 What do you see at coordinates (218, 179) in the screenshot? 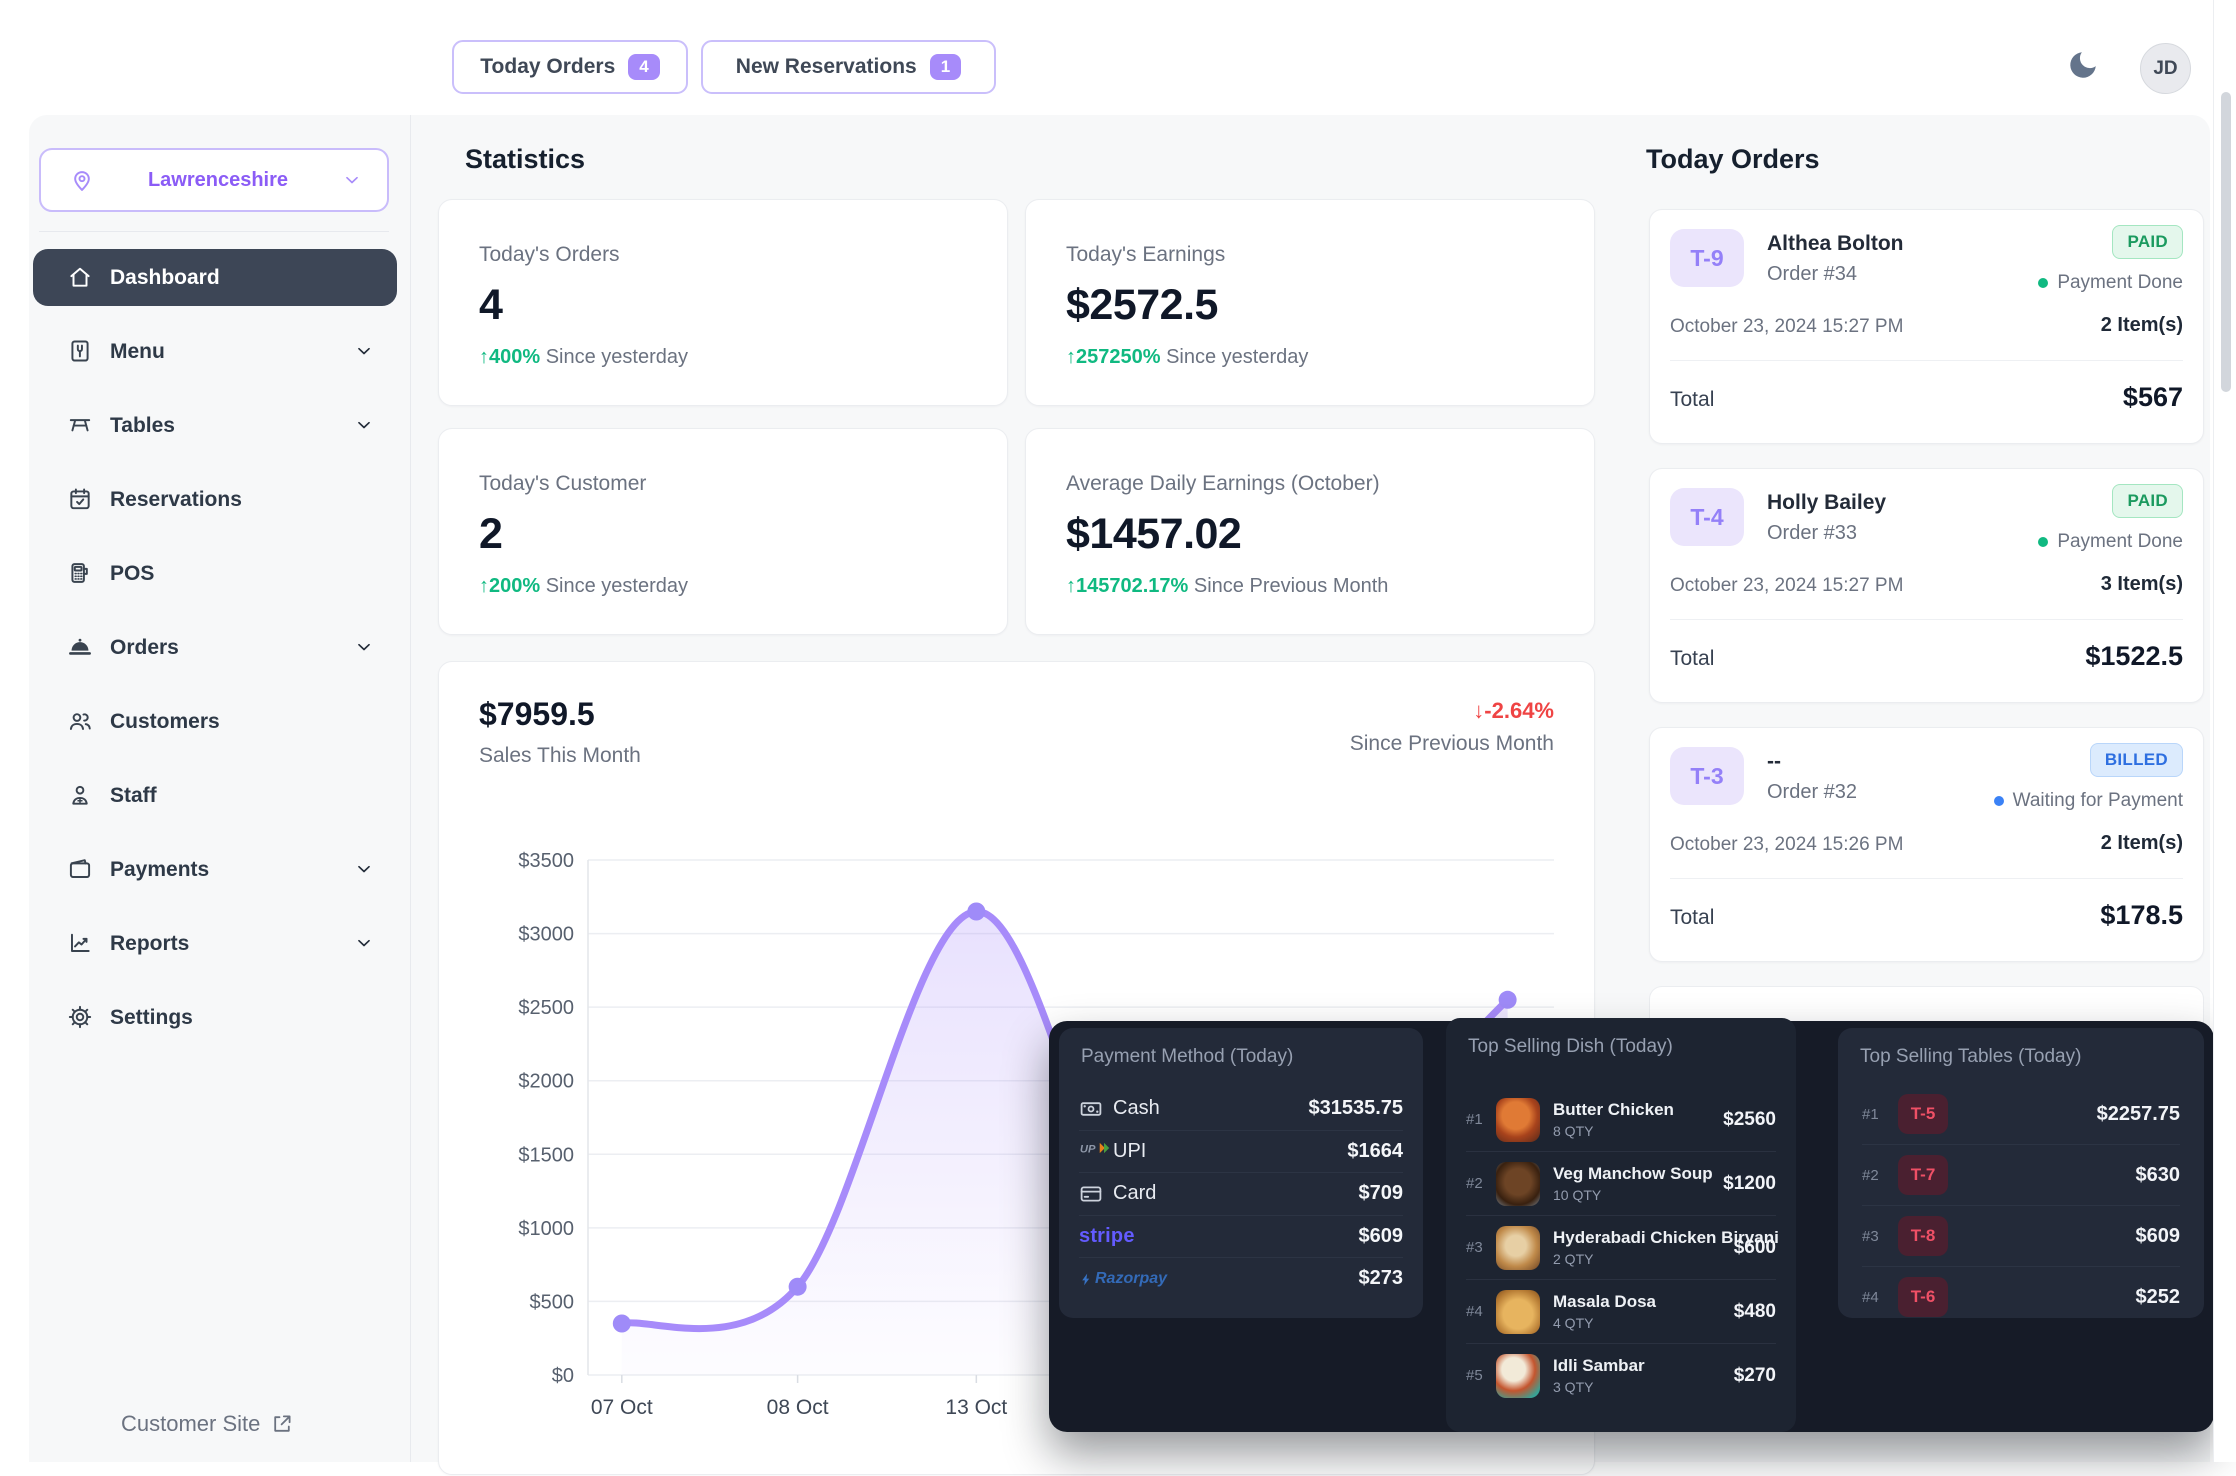
I see `location-label: Lawrenceshire` at bounding box center [218, 179].